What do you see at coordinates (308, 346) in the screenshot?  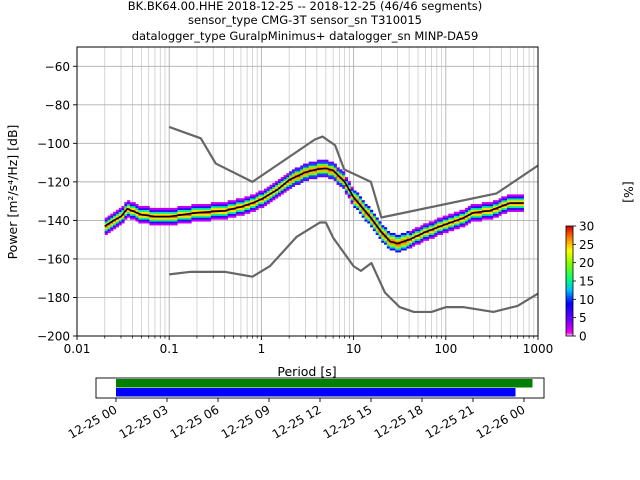 I see `x-axis-ticks: 0.01 0.1 1 10 100 1000` at bounding box center [308, 346].